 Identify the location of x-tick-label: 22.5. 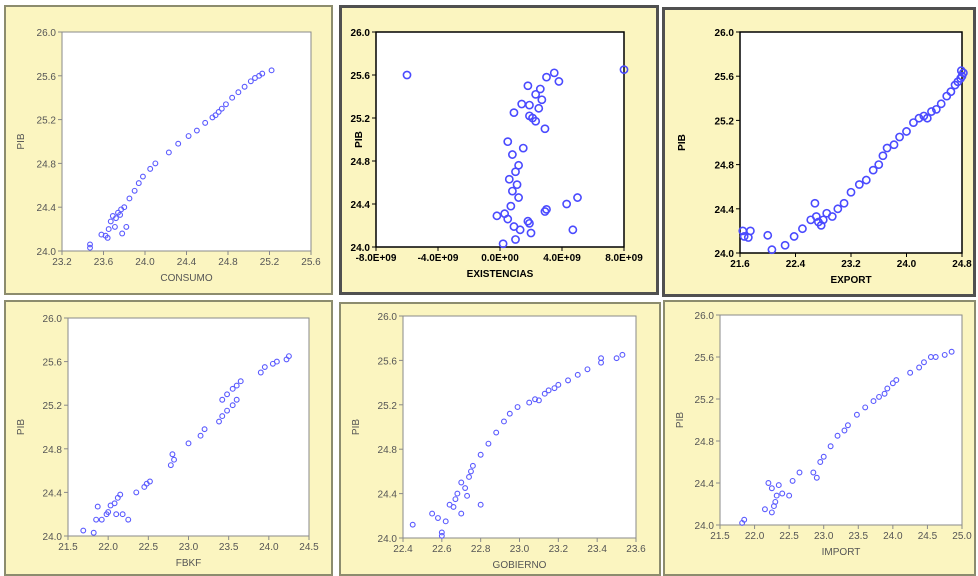
(149, 547).